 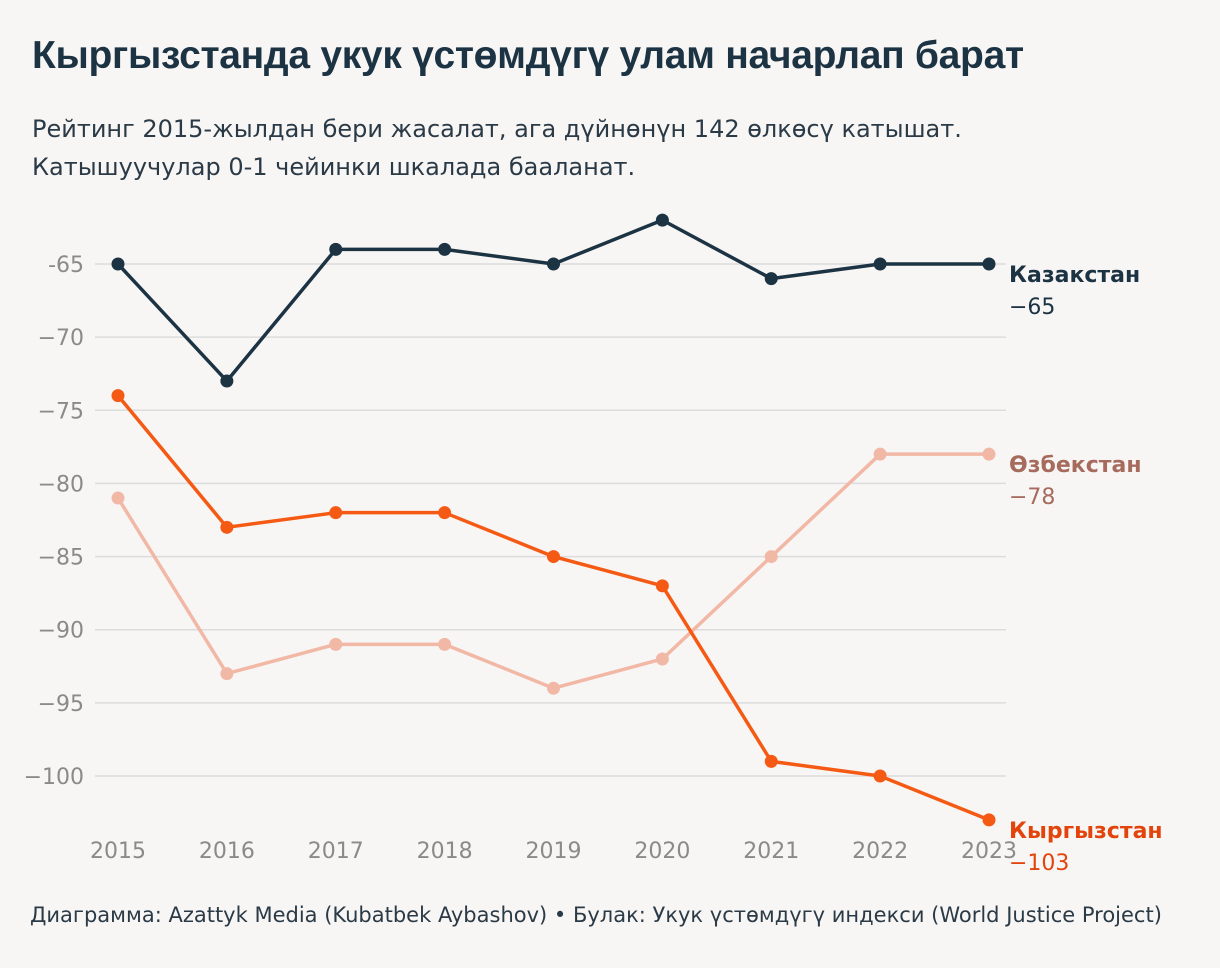 What do you see at coordinates (118, 851) in the screenshot?
I see `x-tick-label: 2015` at bounding box center [118, 851].